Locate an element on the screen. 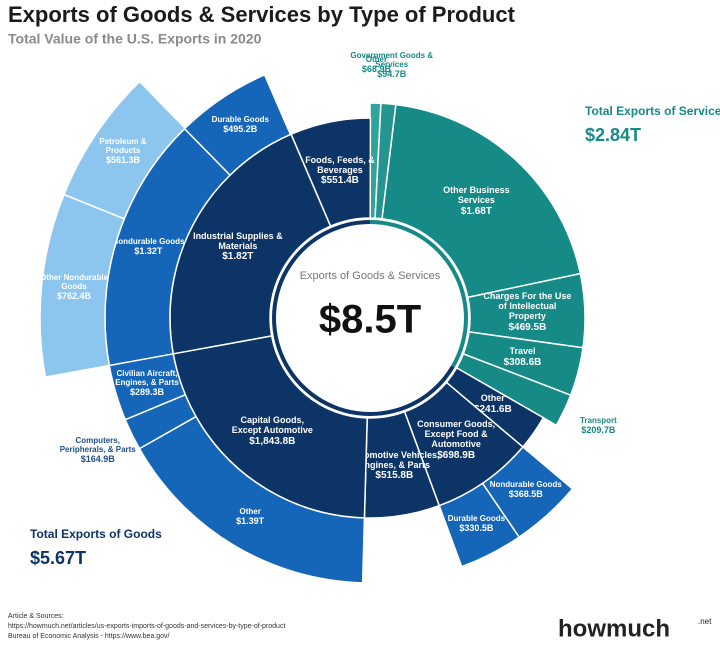 This screenshot has height=646, width=720. segment-name: Industrial Supplies & Materials is located at coordinates (238, 240).